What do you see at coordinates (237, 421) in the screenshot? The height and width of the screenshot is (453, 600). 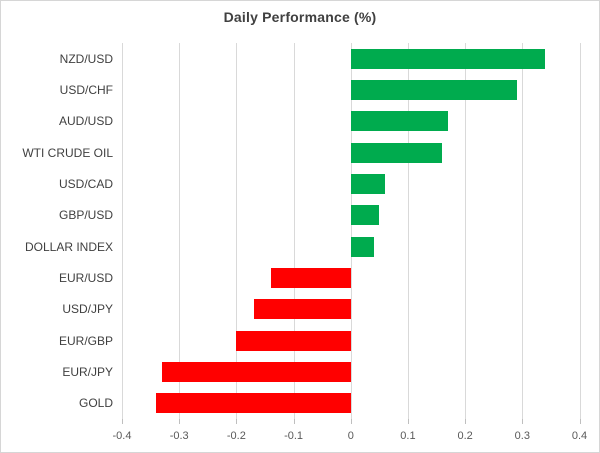 I see `axis-tick--0.2` at bounding box center [237, 421].